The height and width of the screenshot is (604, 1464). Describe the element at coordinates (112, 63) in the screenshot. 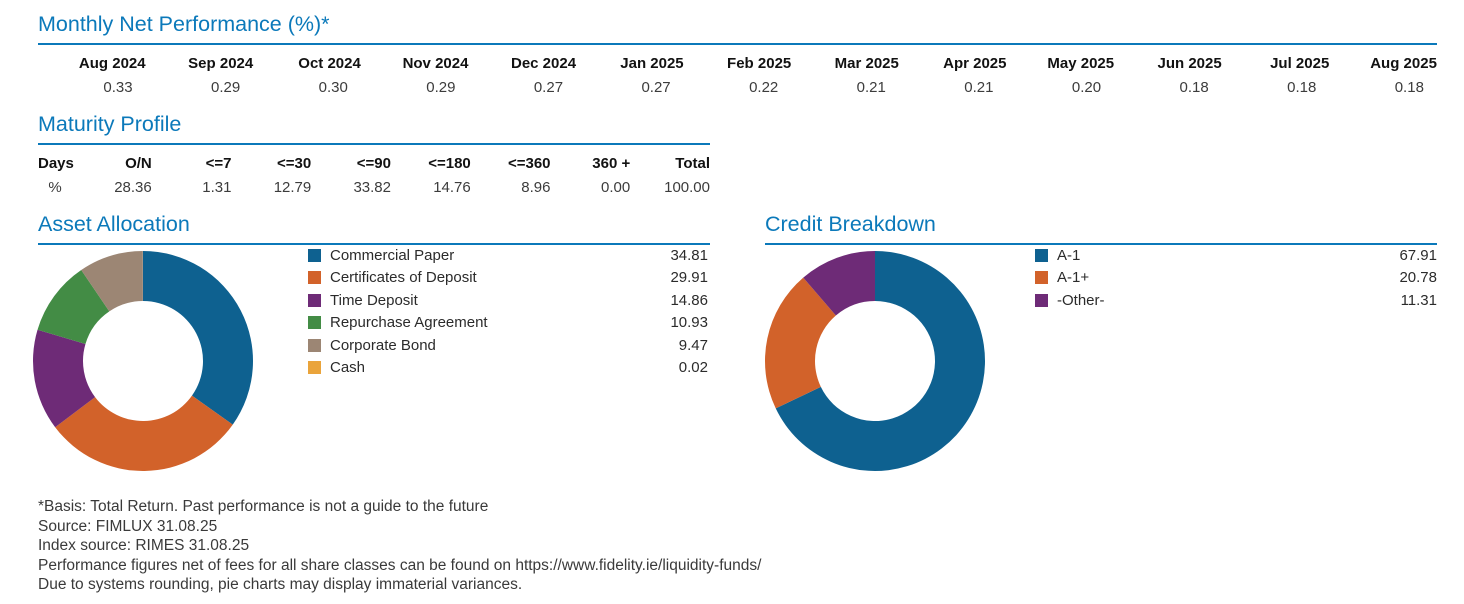

I see `month-label: Aug 2024` at that location.